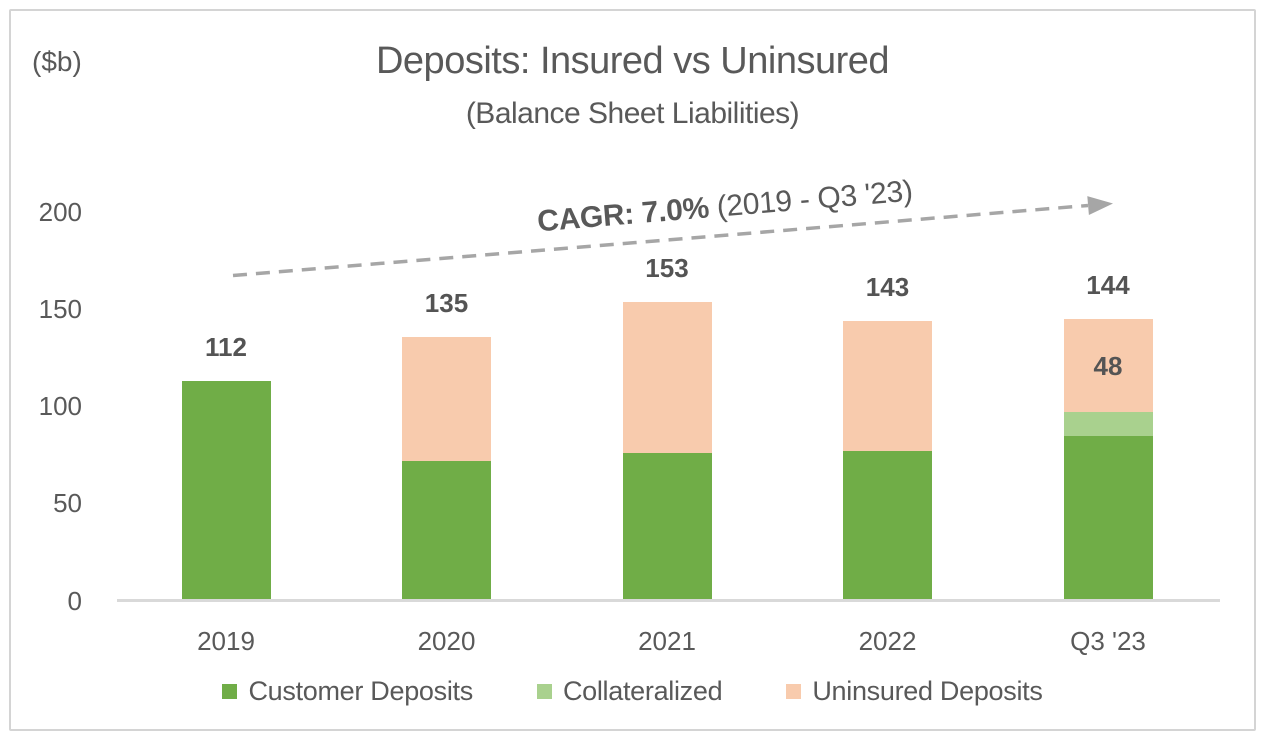 This screenshot has width=1265, height=740. I want to click on legend-item: Customer Deposits, so click(347, 691).